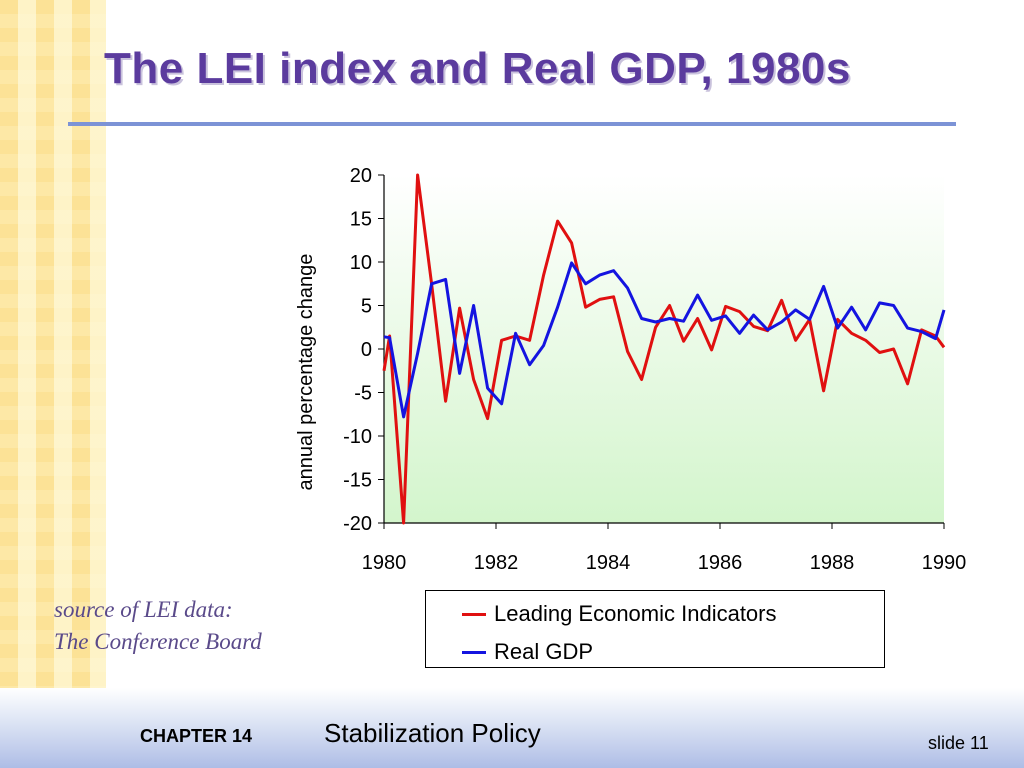  Describe the element at coordinates (196, 736) in the screenshot. I see `footer-chapter: CHAPTER 14` at that location.